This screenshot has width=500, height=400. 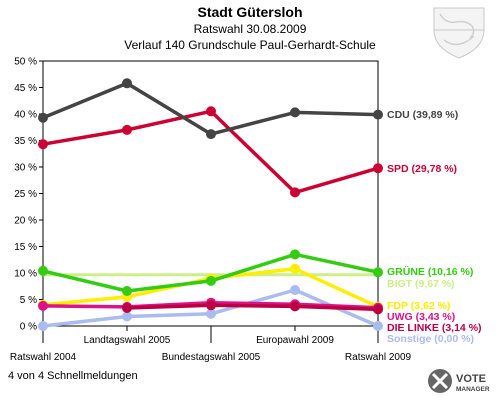 What do you see at coordinates (25, 115) in the screenshot?
I see `y-tick-label: 40 %` at bounding box center [25, 115].